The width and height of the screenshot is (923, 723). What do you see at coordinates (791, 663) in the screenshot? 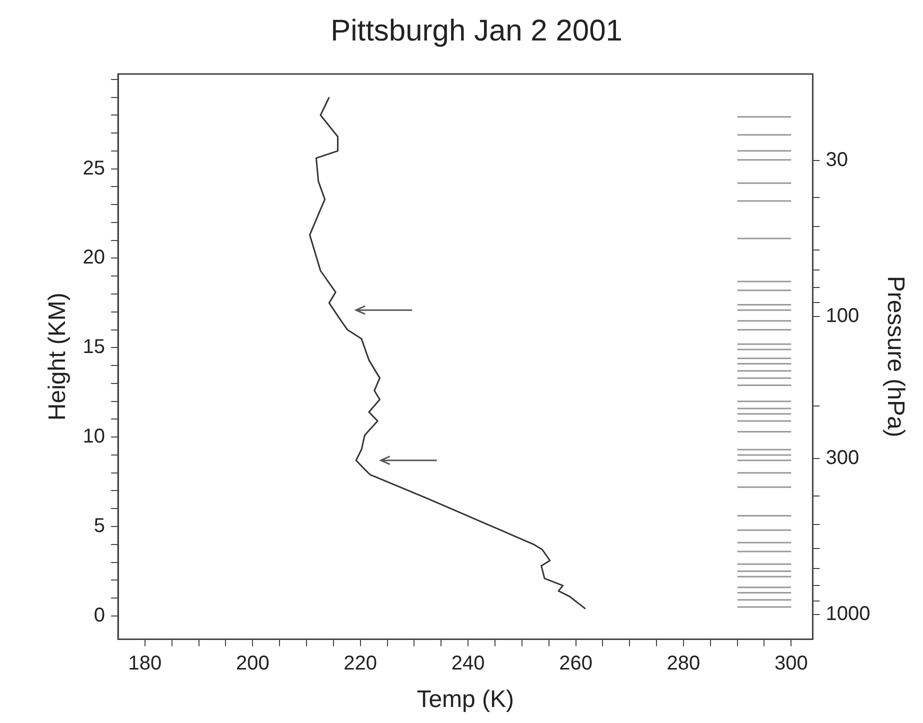
I see `x-tick-label: 300` at bounding box center [791, 663].